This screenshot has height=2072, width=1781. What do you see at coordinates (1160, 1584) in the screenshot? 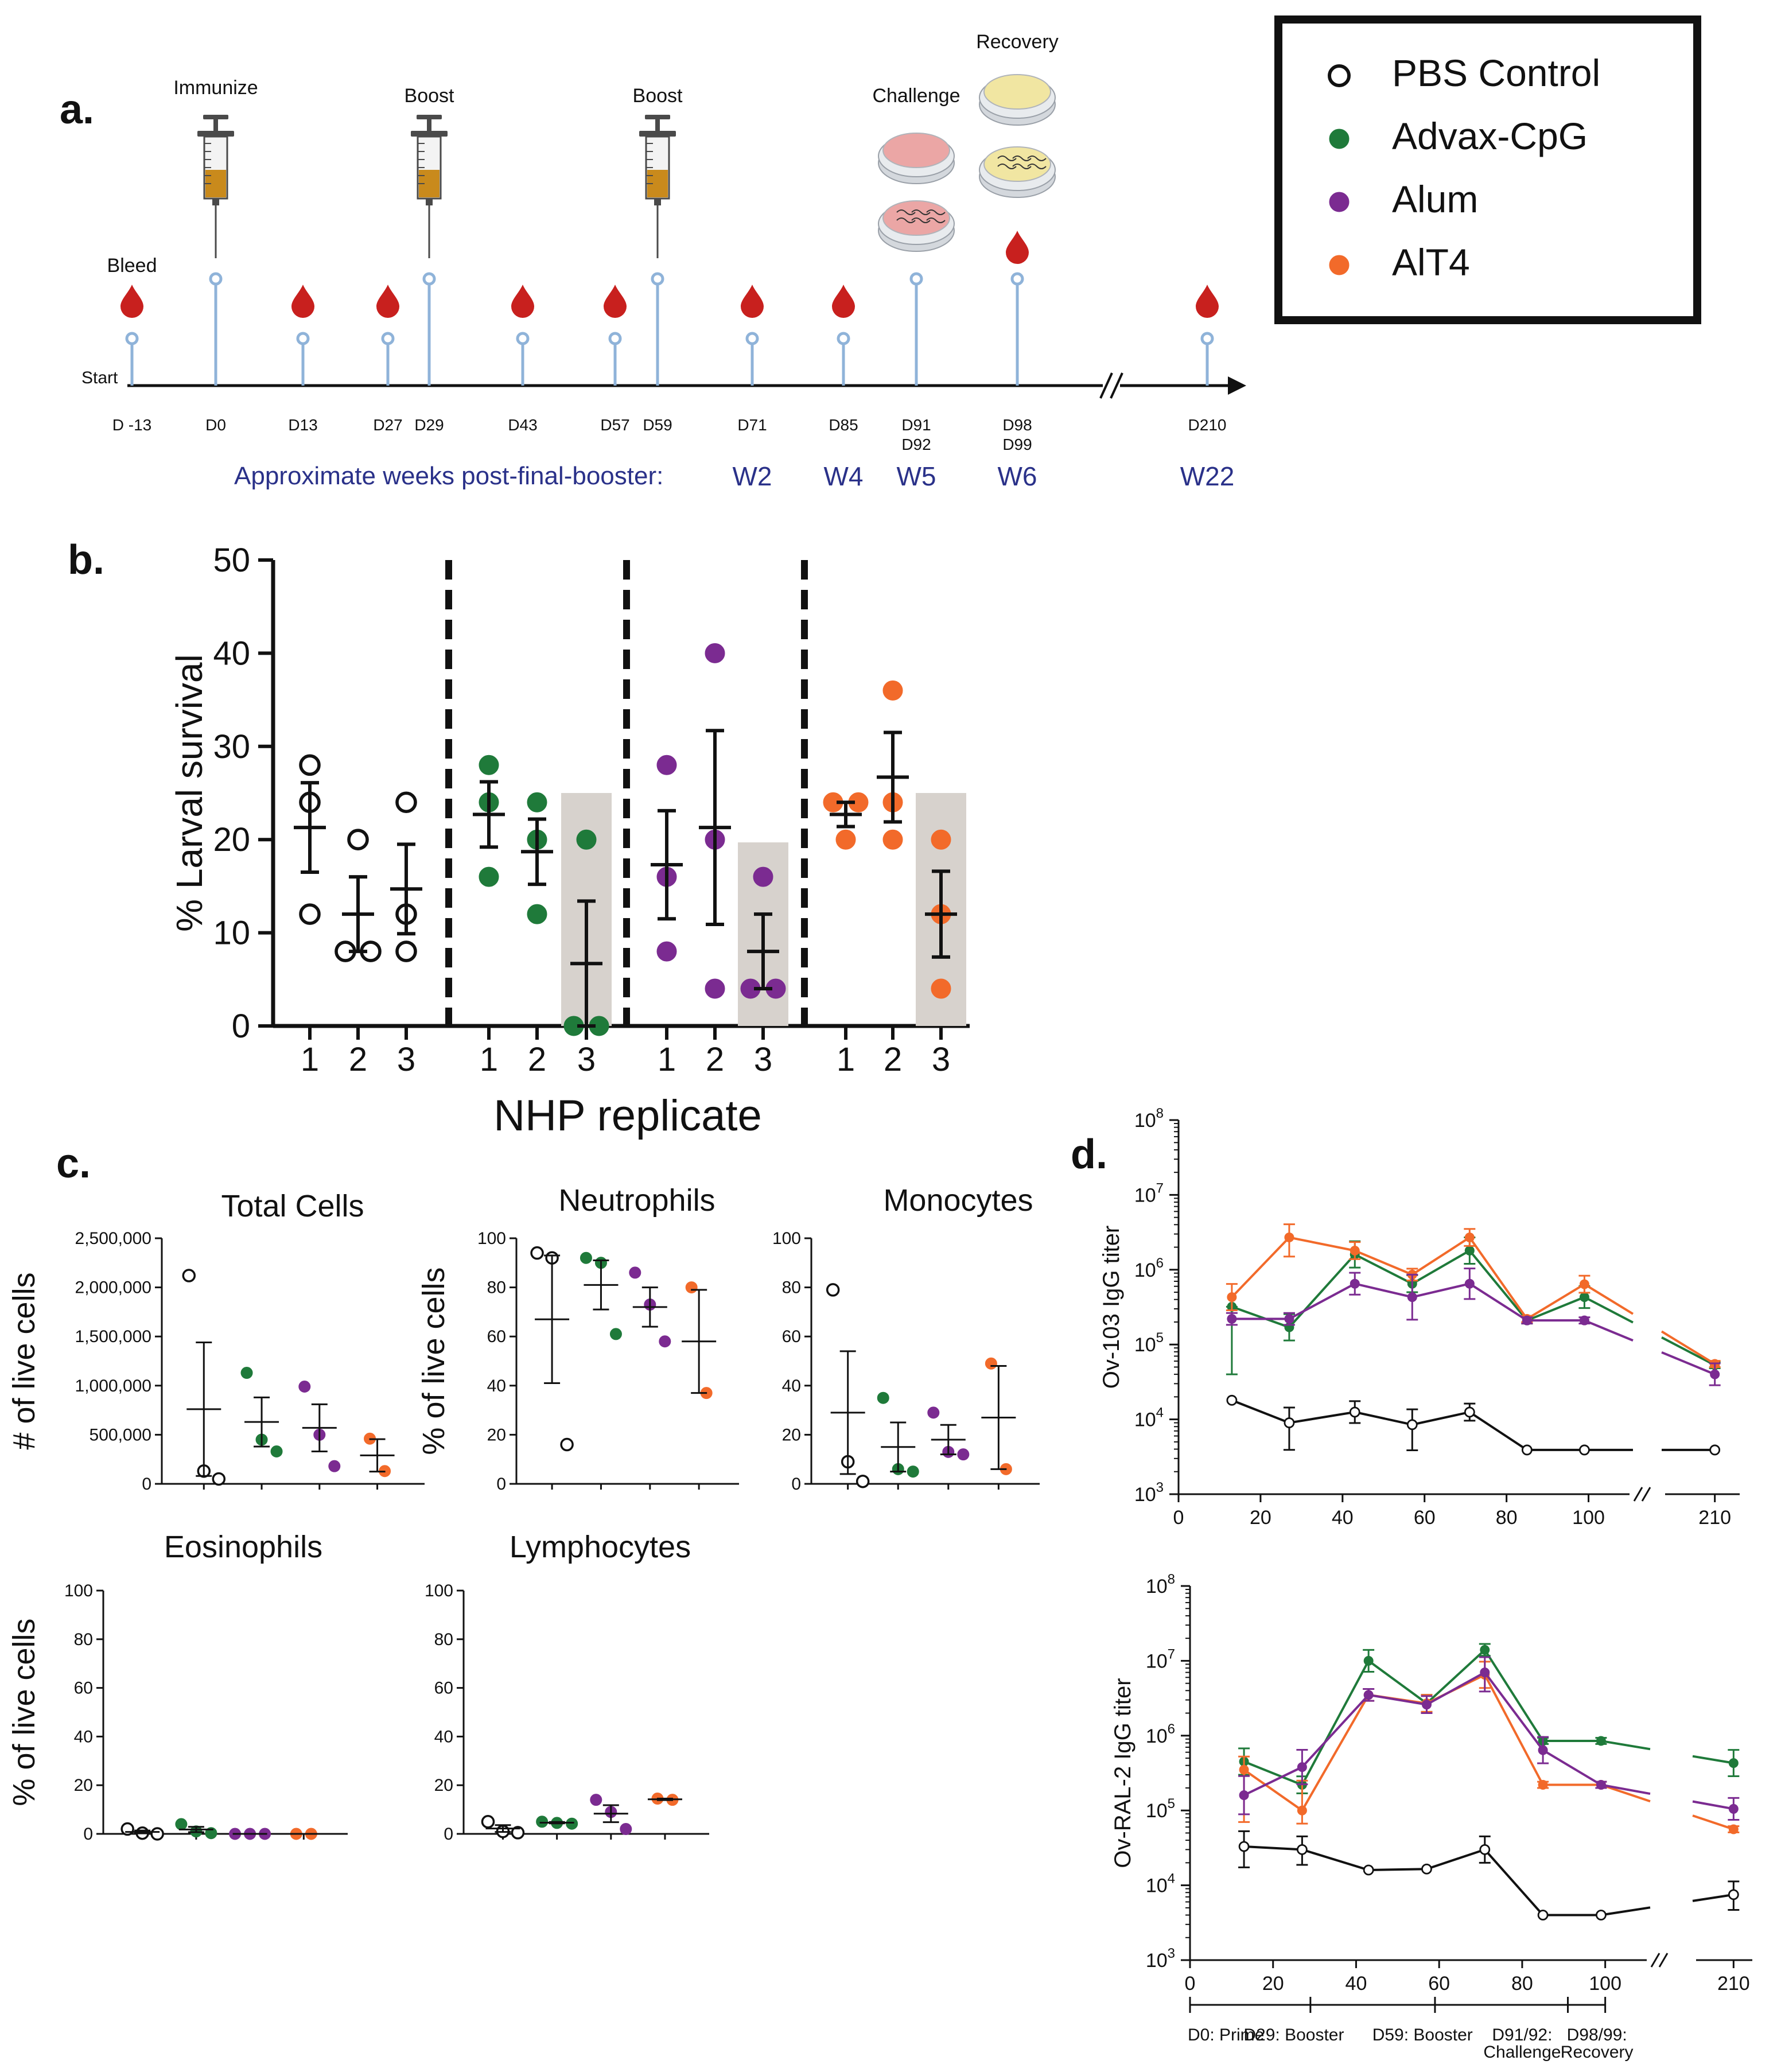
I see `y-tick-label: 10⁸` at bounding box center [1160, 1584].